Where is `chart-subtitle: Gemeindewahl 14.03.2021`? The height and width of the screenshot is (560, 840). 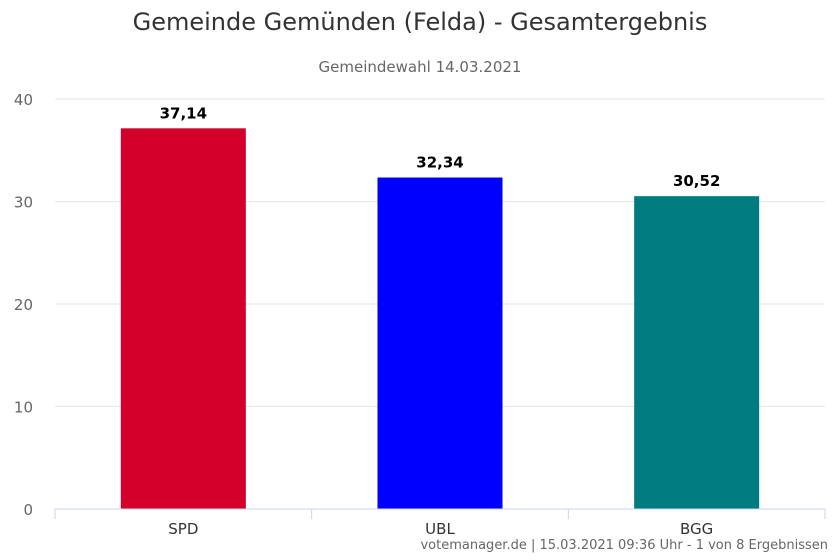 chart-subtitle: Gemeindewahl 14.03.2021 is located at coordinates (420, 67).